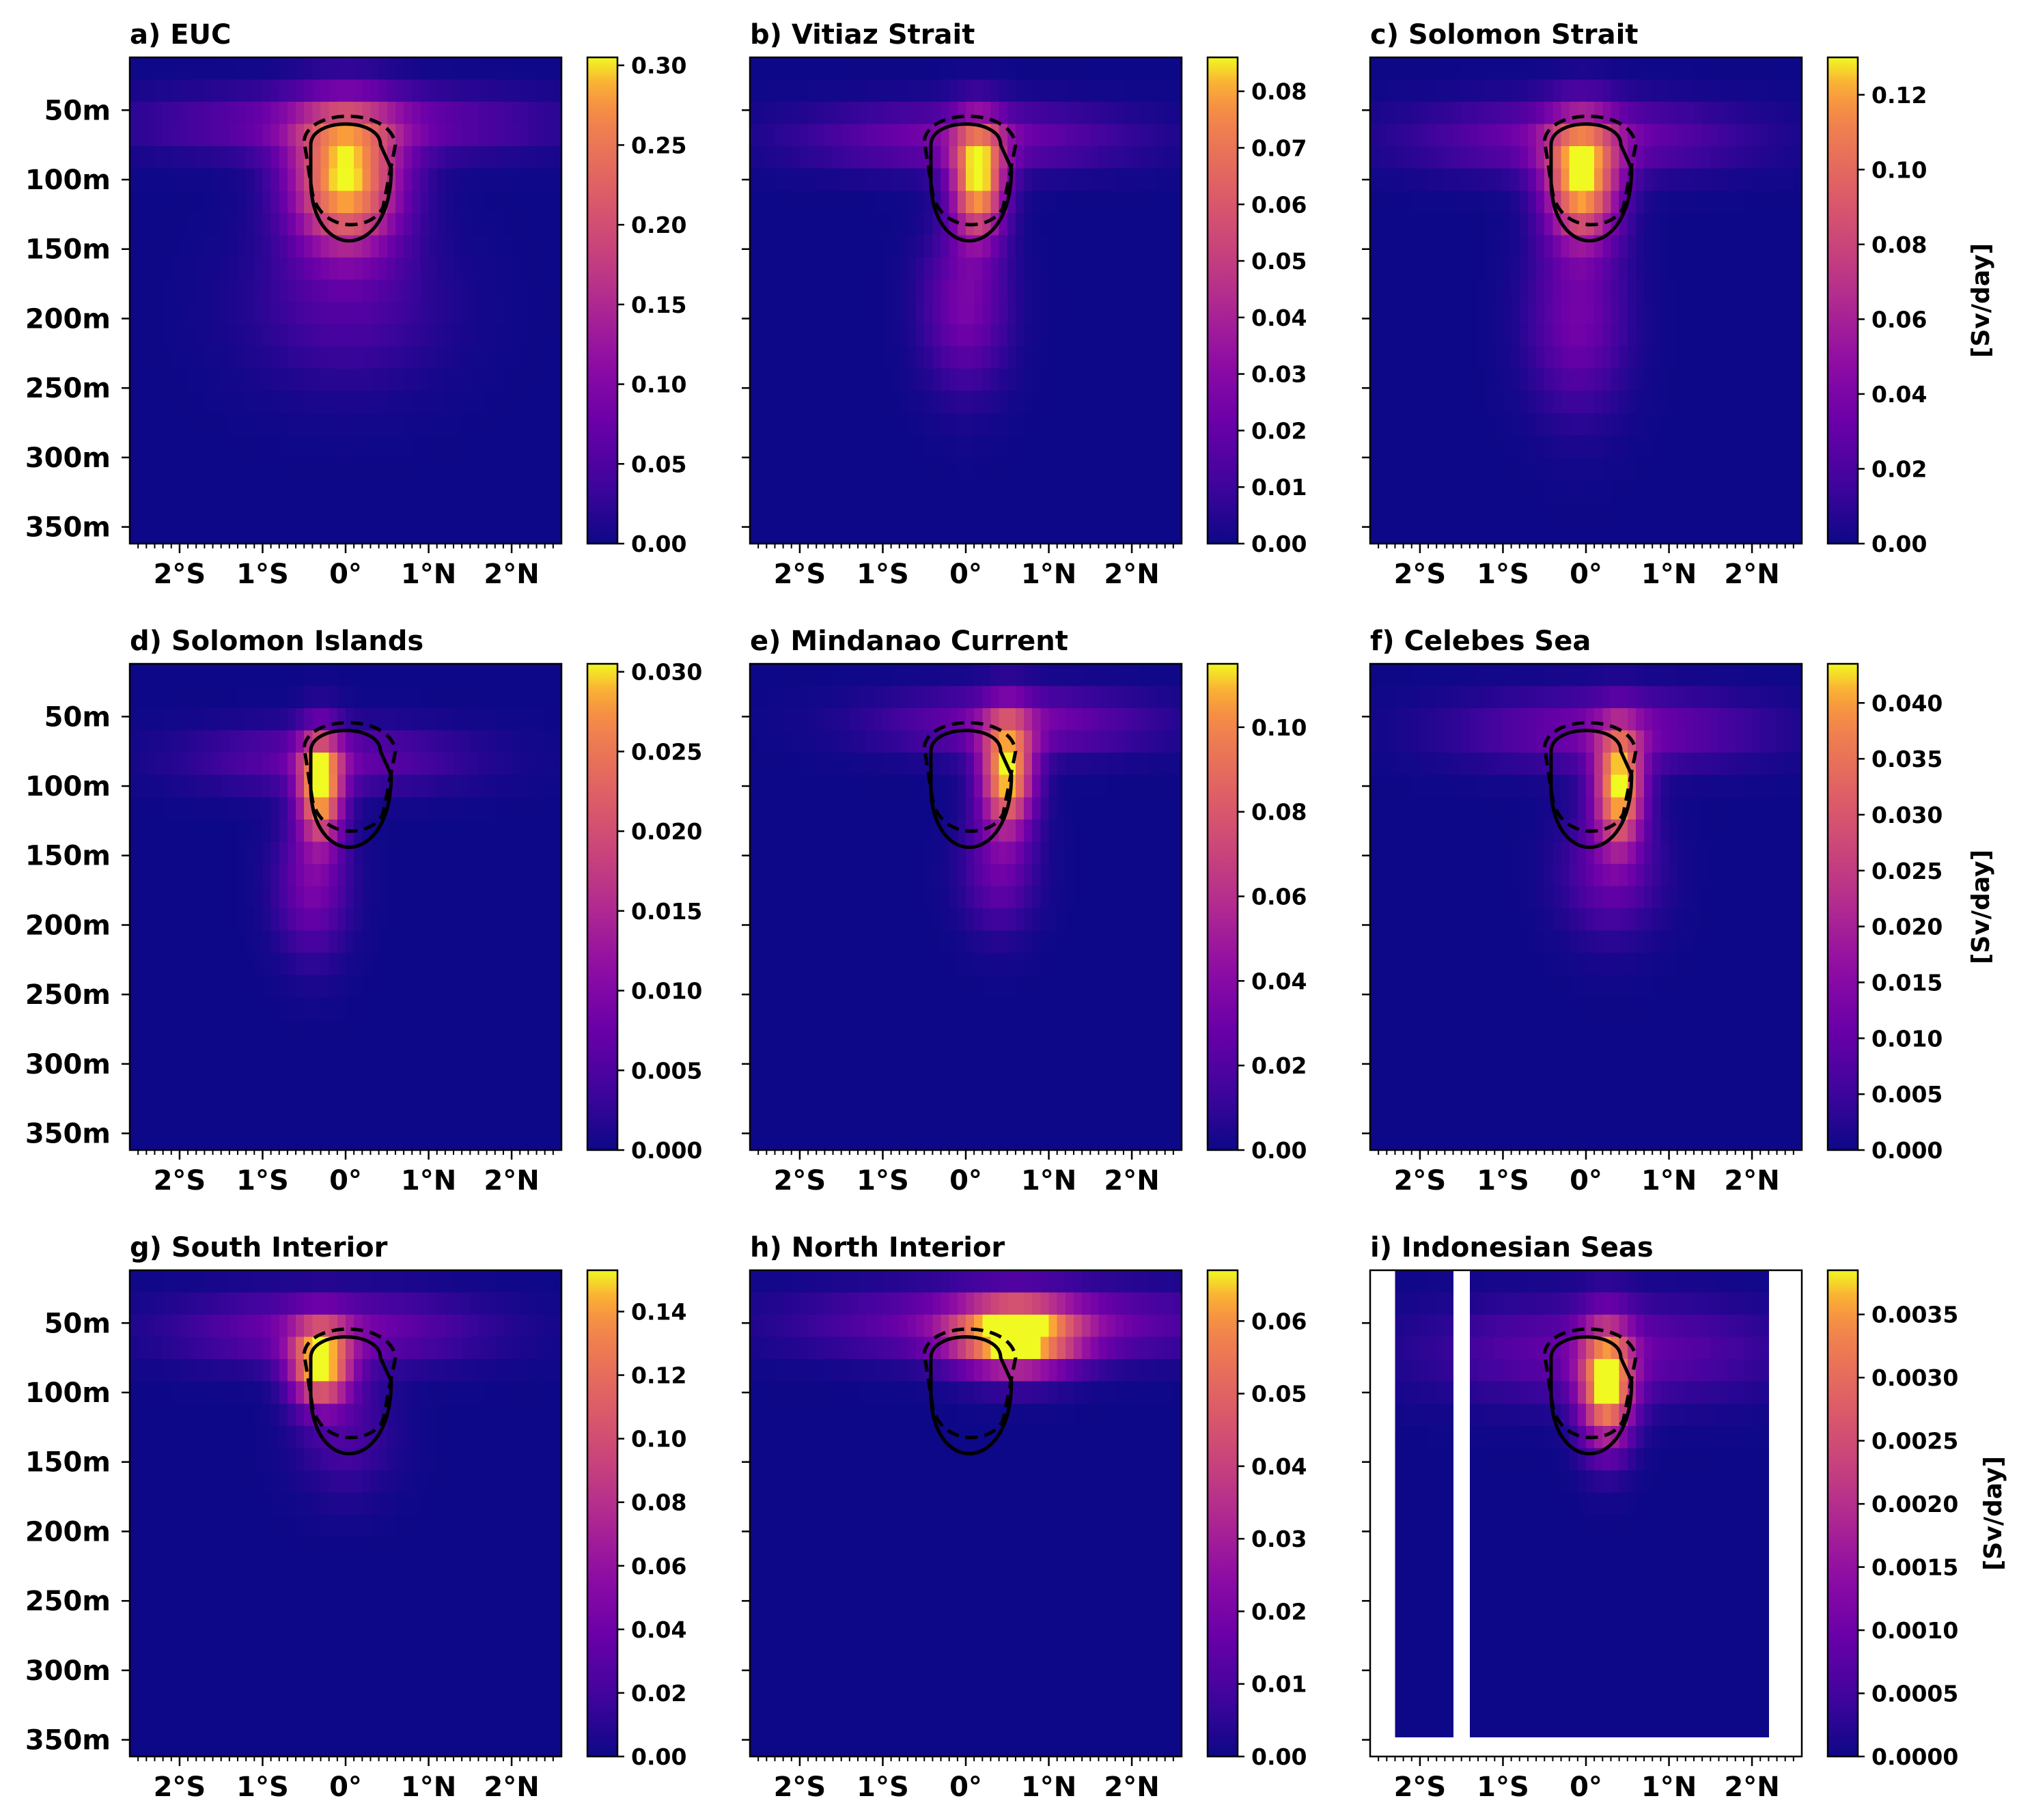 The width and height of the screenshot is (2019, 1820). I want to click on colorbar, so click(602, 907).